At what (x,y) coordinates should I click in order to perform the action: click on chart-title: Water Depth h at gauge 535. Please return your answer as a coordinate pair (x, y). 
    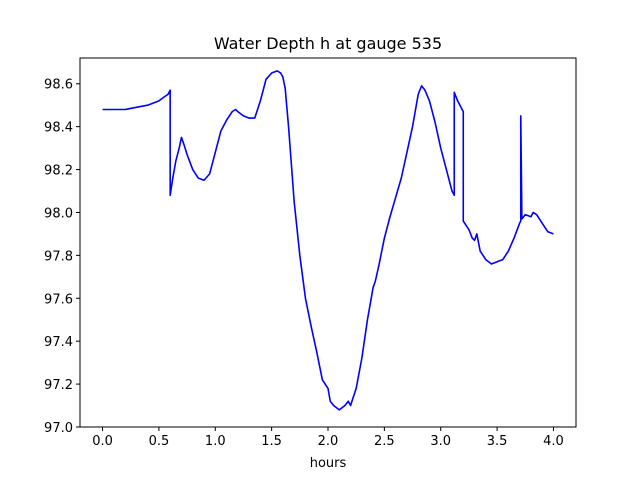
    Looking at the image, I should click on (328, 43).